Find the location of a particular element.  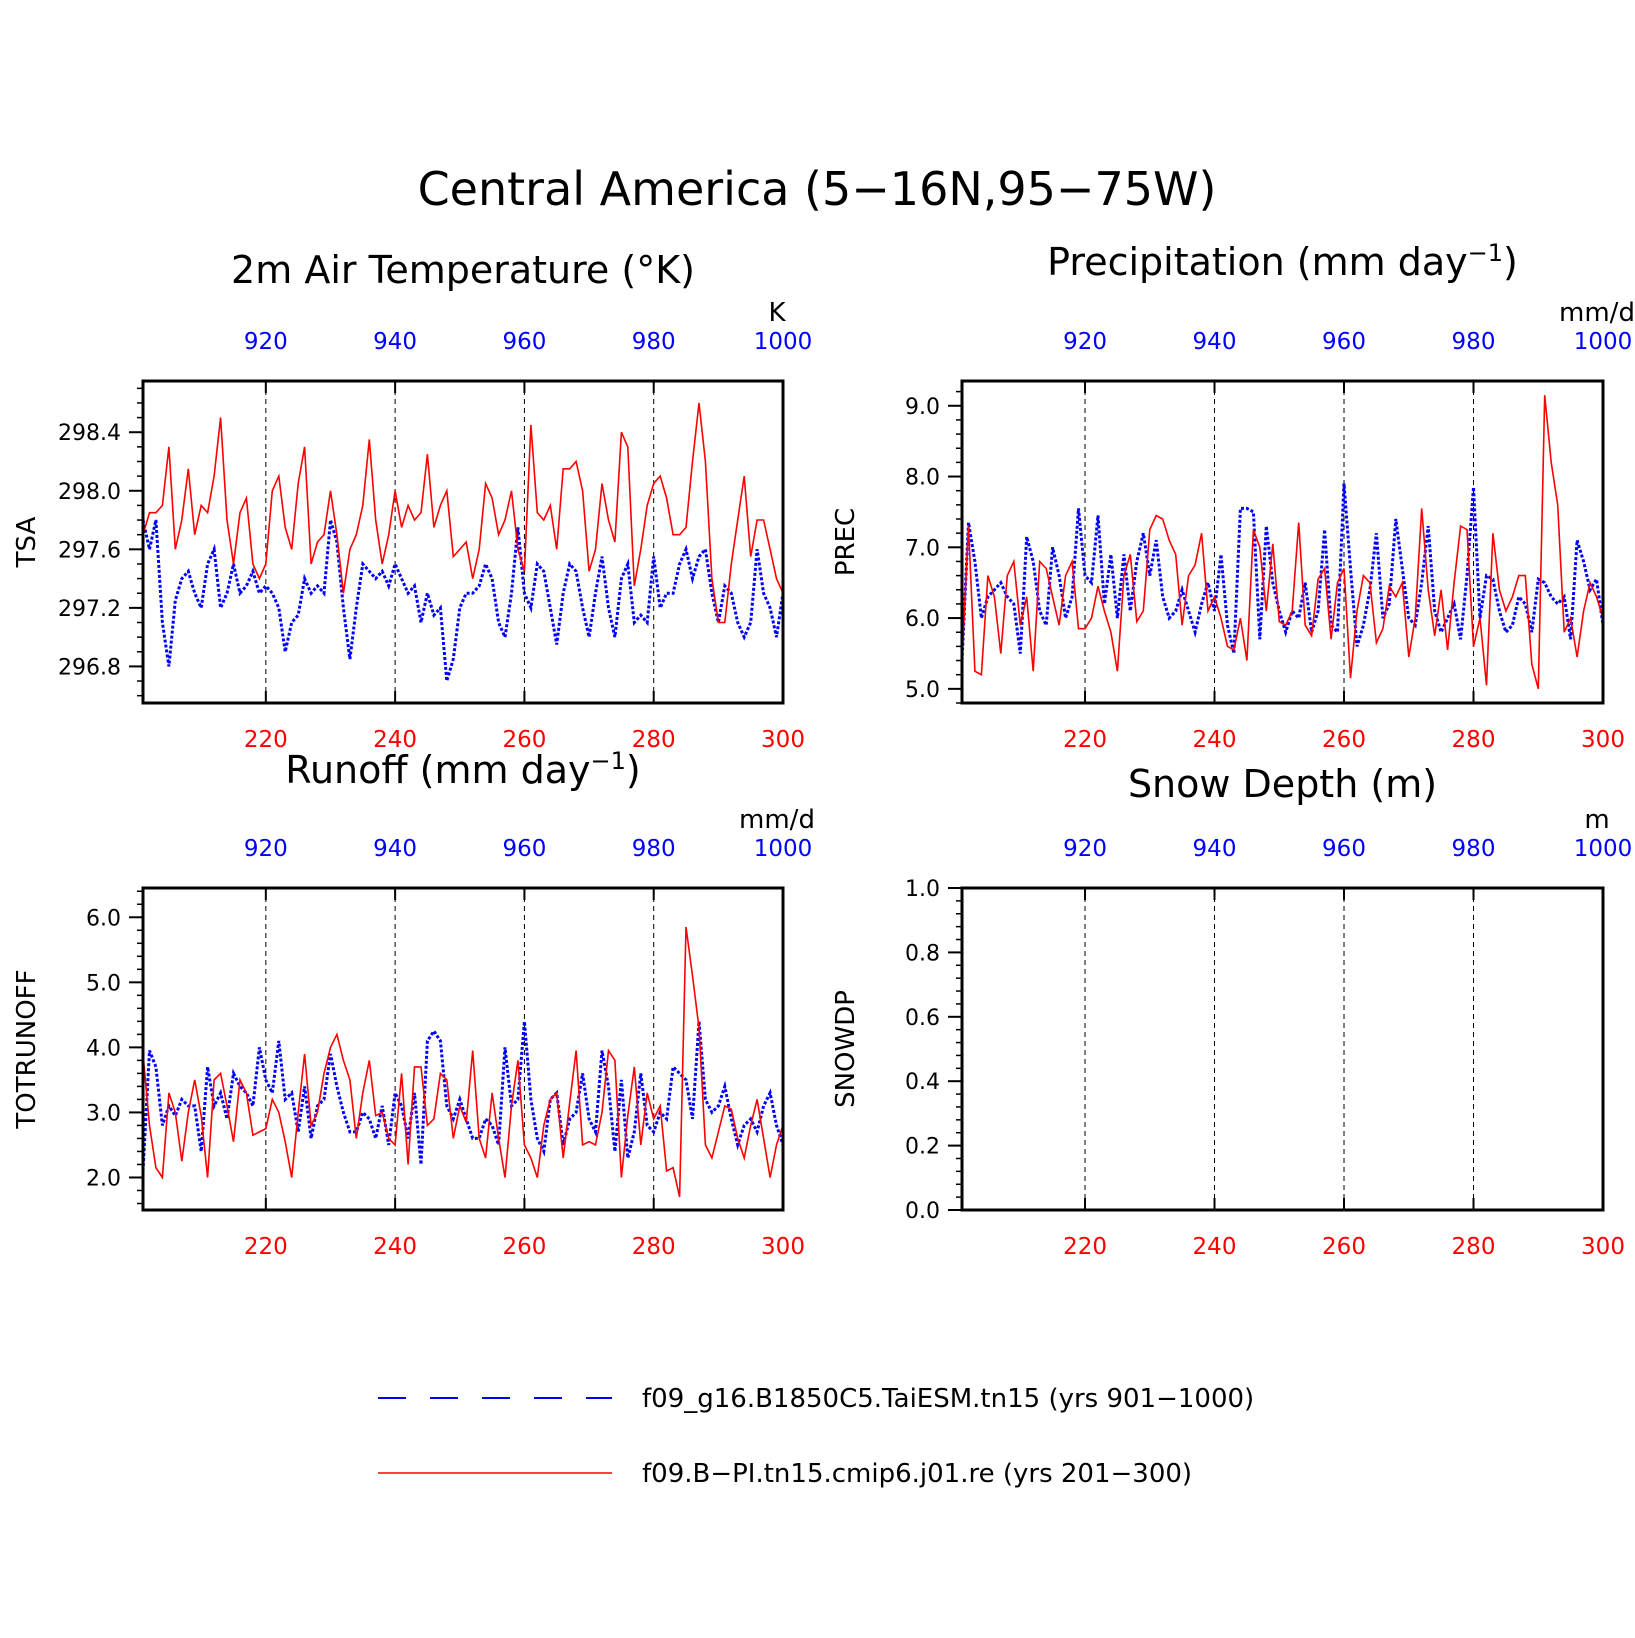

y-tick-label: 0.6 is located at coordinates (922, 1018).